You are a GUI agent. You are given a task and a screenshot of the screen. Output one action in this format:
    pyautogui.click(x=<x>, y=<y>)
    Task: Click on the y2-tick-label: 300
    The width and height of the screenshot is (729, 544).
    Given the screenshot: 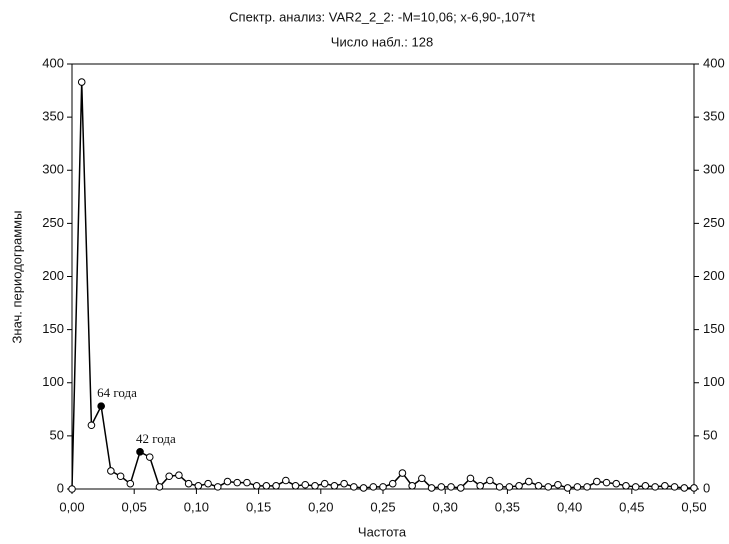 What is the action you would take?
    pyautogui.click(x=714, y=169)
    